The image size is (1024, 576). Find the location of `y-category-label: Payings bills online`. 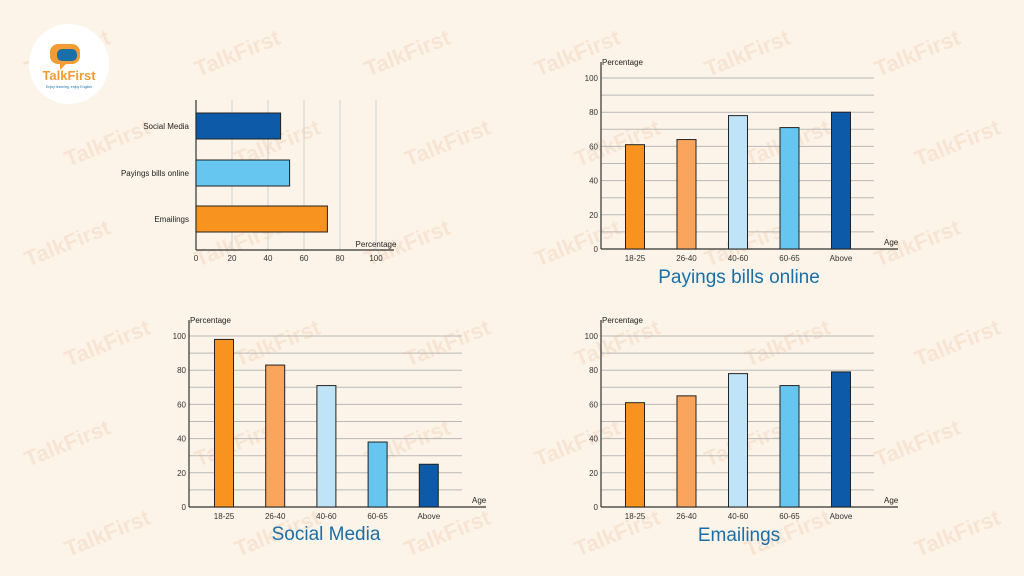

y-category-label: Payings bills online is located at coordinates (155, 173).